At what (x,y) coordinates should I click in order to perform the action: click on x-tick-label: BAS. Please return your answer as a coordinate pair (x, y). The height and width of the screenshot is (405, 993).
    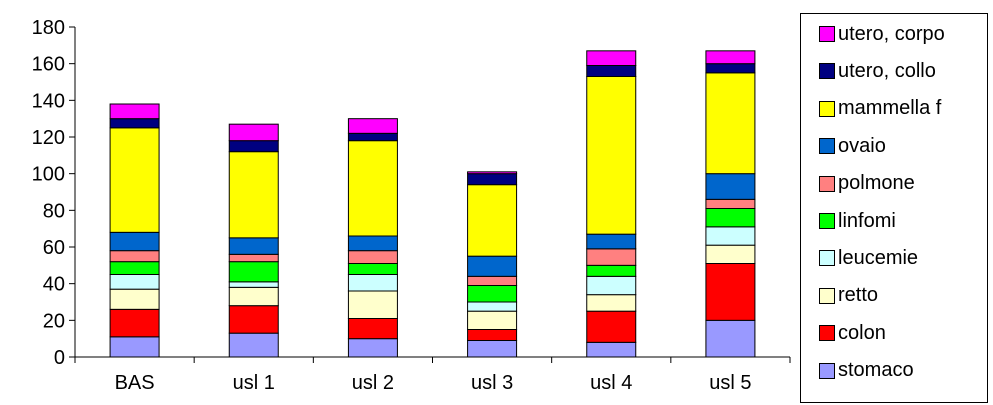
    Looking at the image, I should click on (135, 383).